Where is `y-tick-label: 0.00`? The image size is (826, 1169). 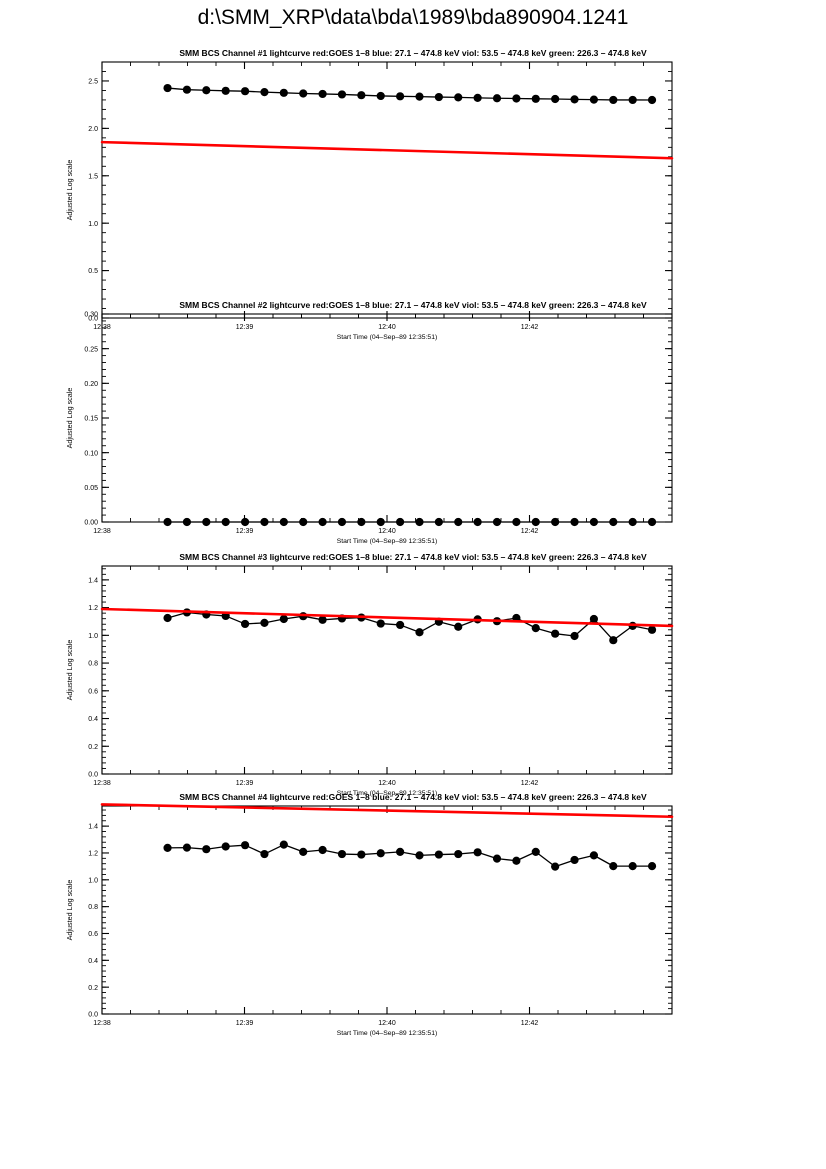
y-tick-label: 0.00 is located at coordinates (91, 523).